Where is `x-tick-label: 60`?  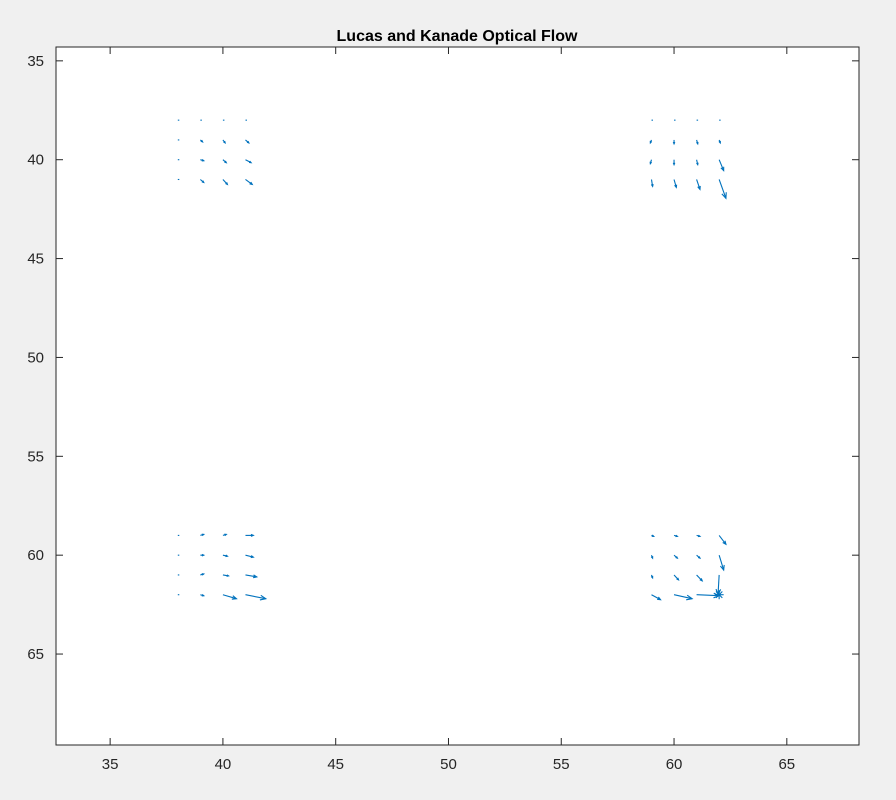 x-tick-label: 60 is located at coordinates (674, 764).